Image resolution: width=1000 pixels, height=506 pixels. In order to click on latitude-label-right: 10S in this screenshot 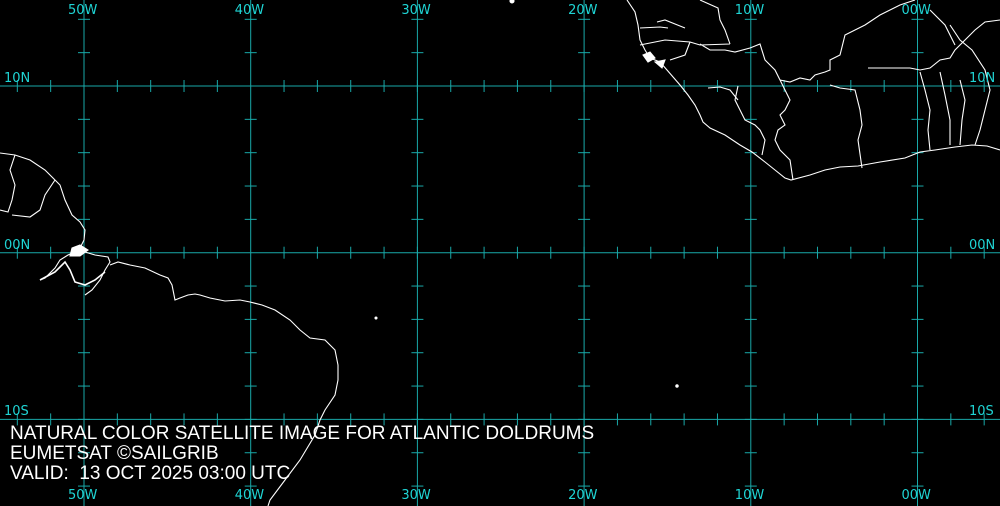, I will do `click(981, 412)`.